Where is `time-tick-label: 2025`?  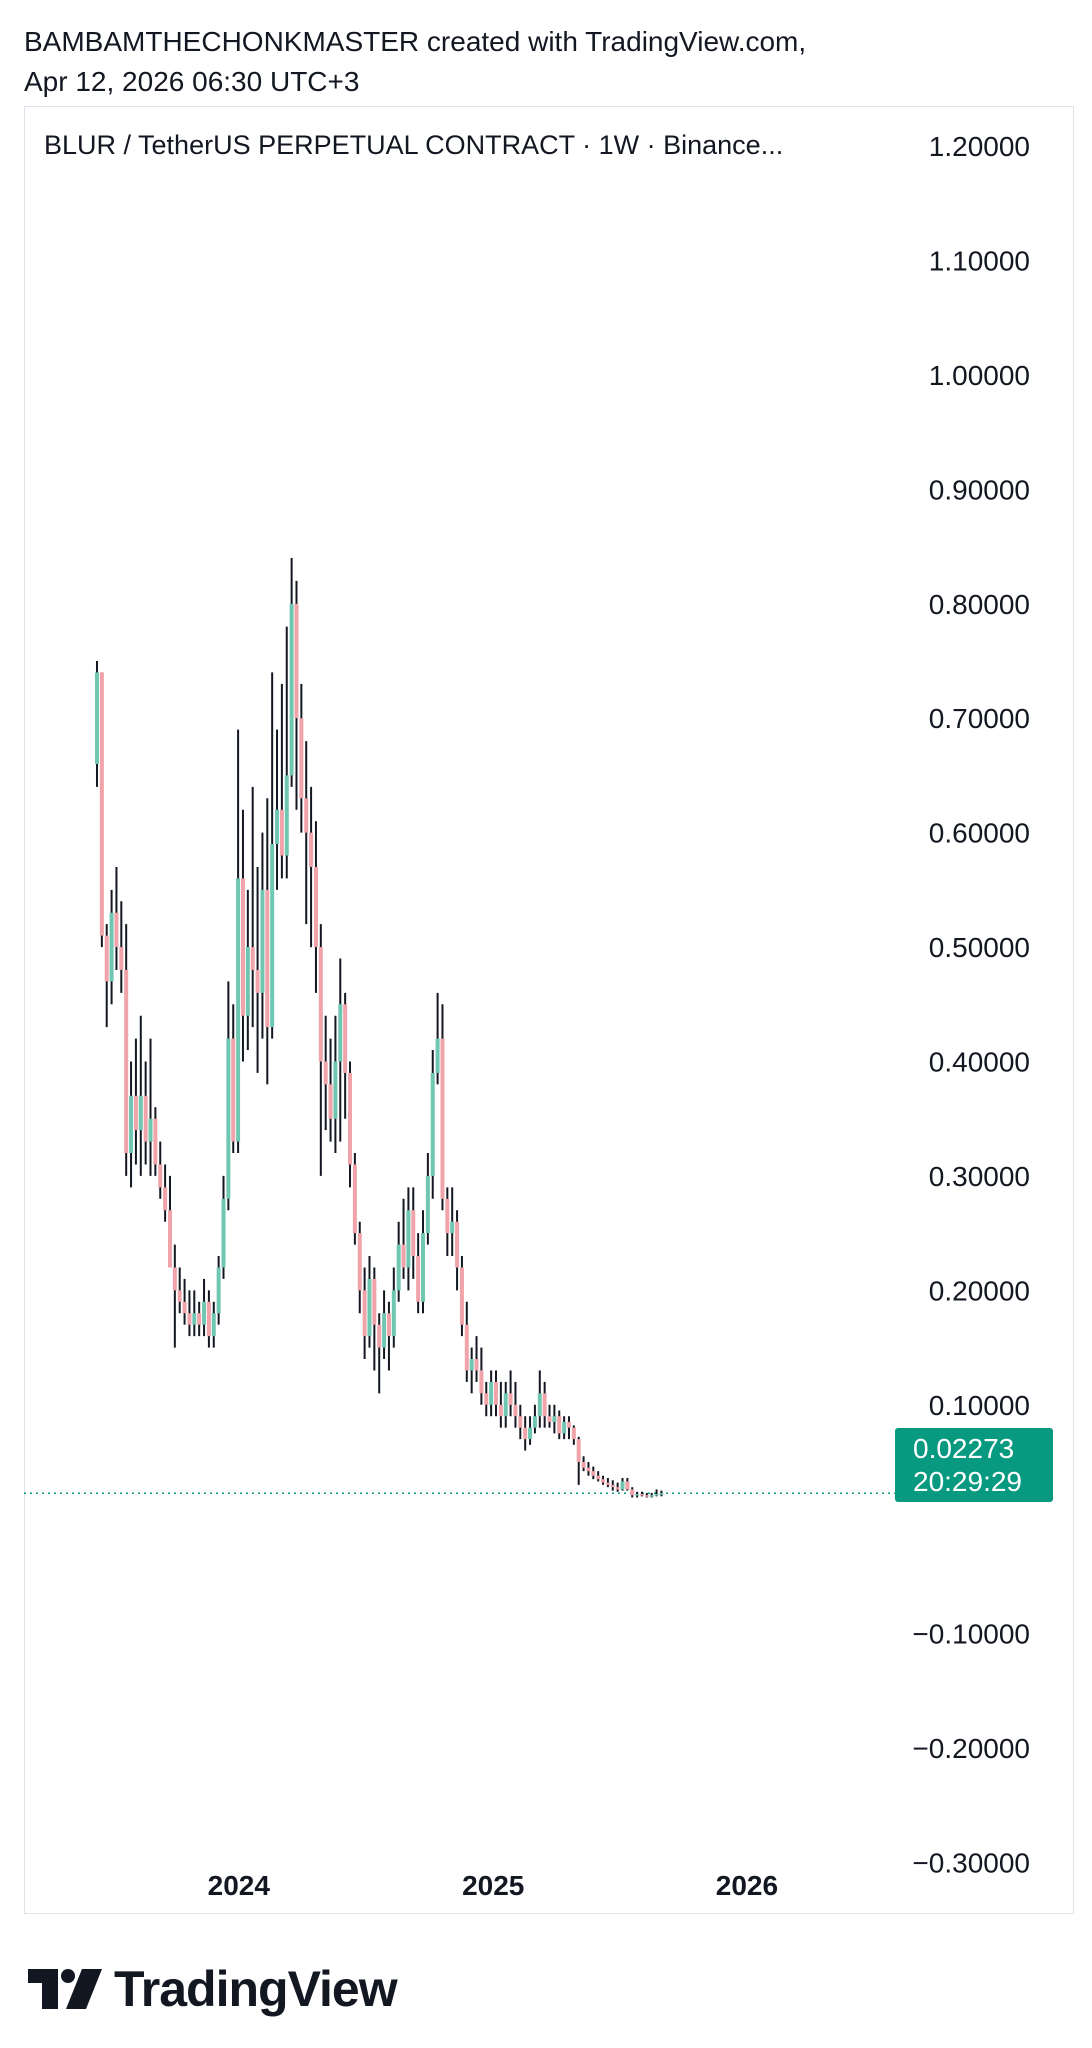 time-tick-label: 2025 is located at coordinates (493, 1885).